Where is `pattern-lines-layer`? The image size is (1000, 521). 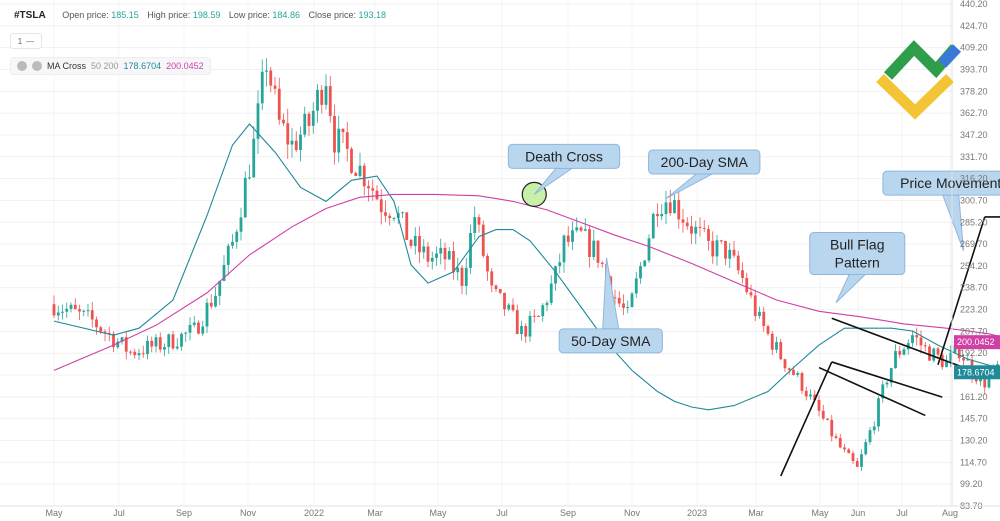 pattern-lines-layer is located at coordinates (890, 346).